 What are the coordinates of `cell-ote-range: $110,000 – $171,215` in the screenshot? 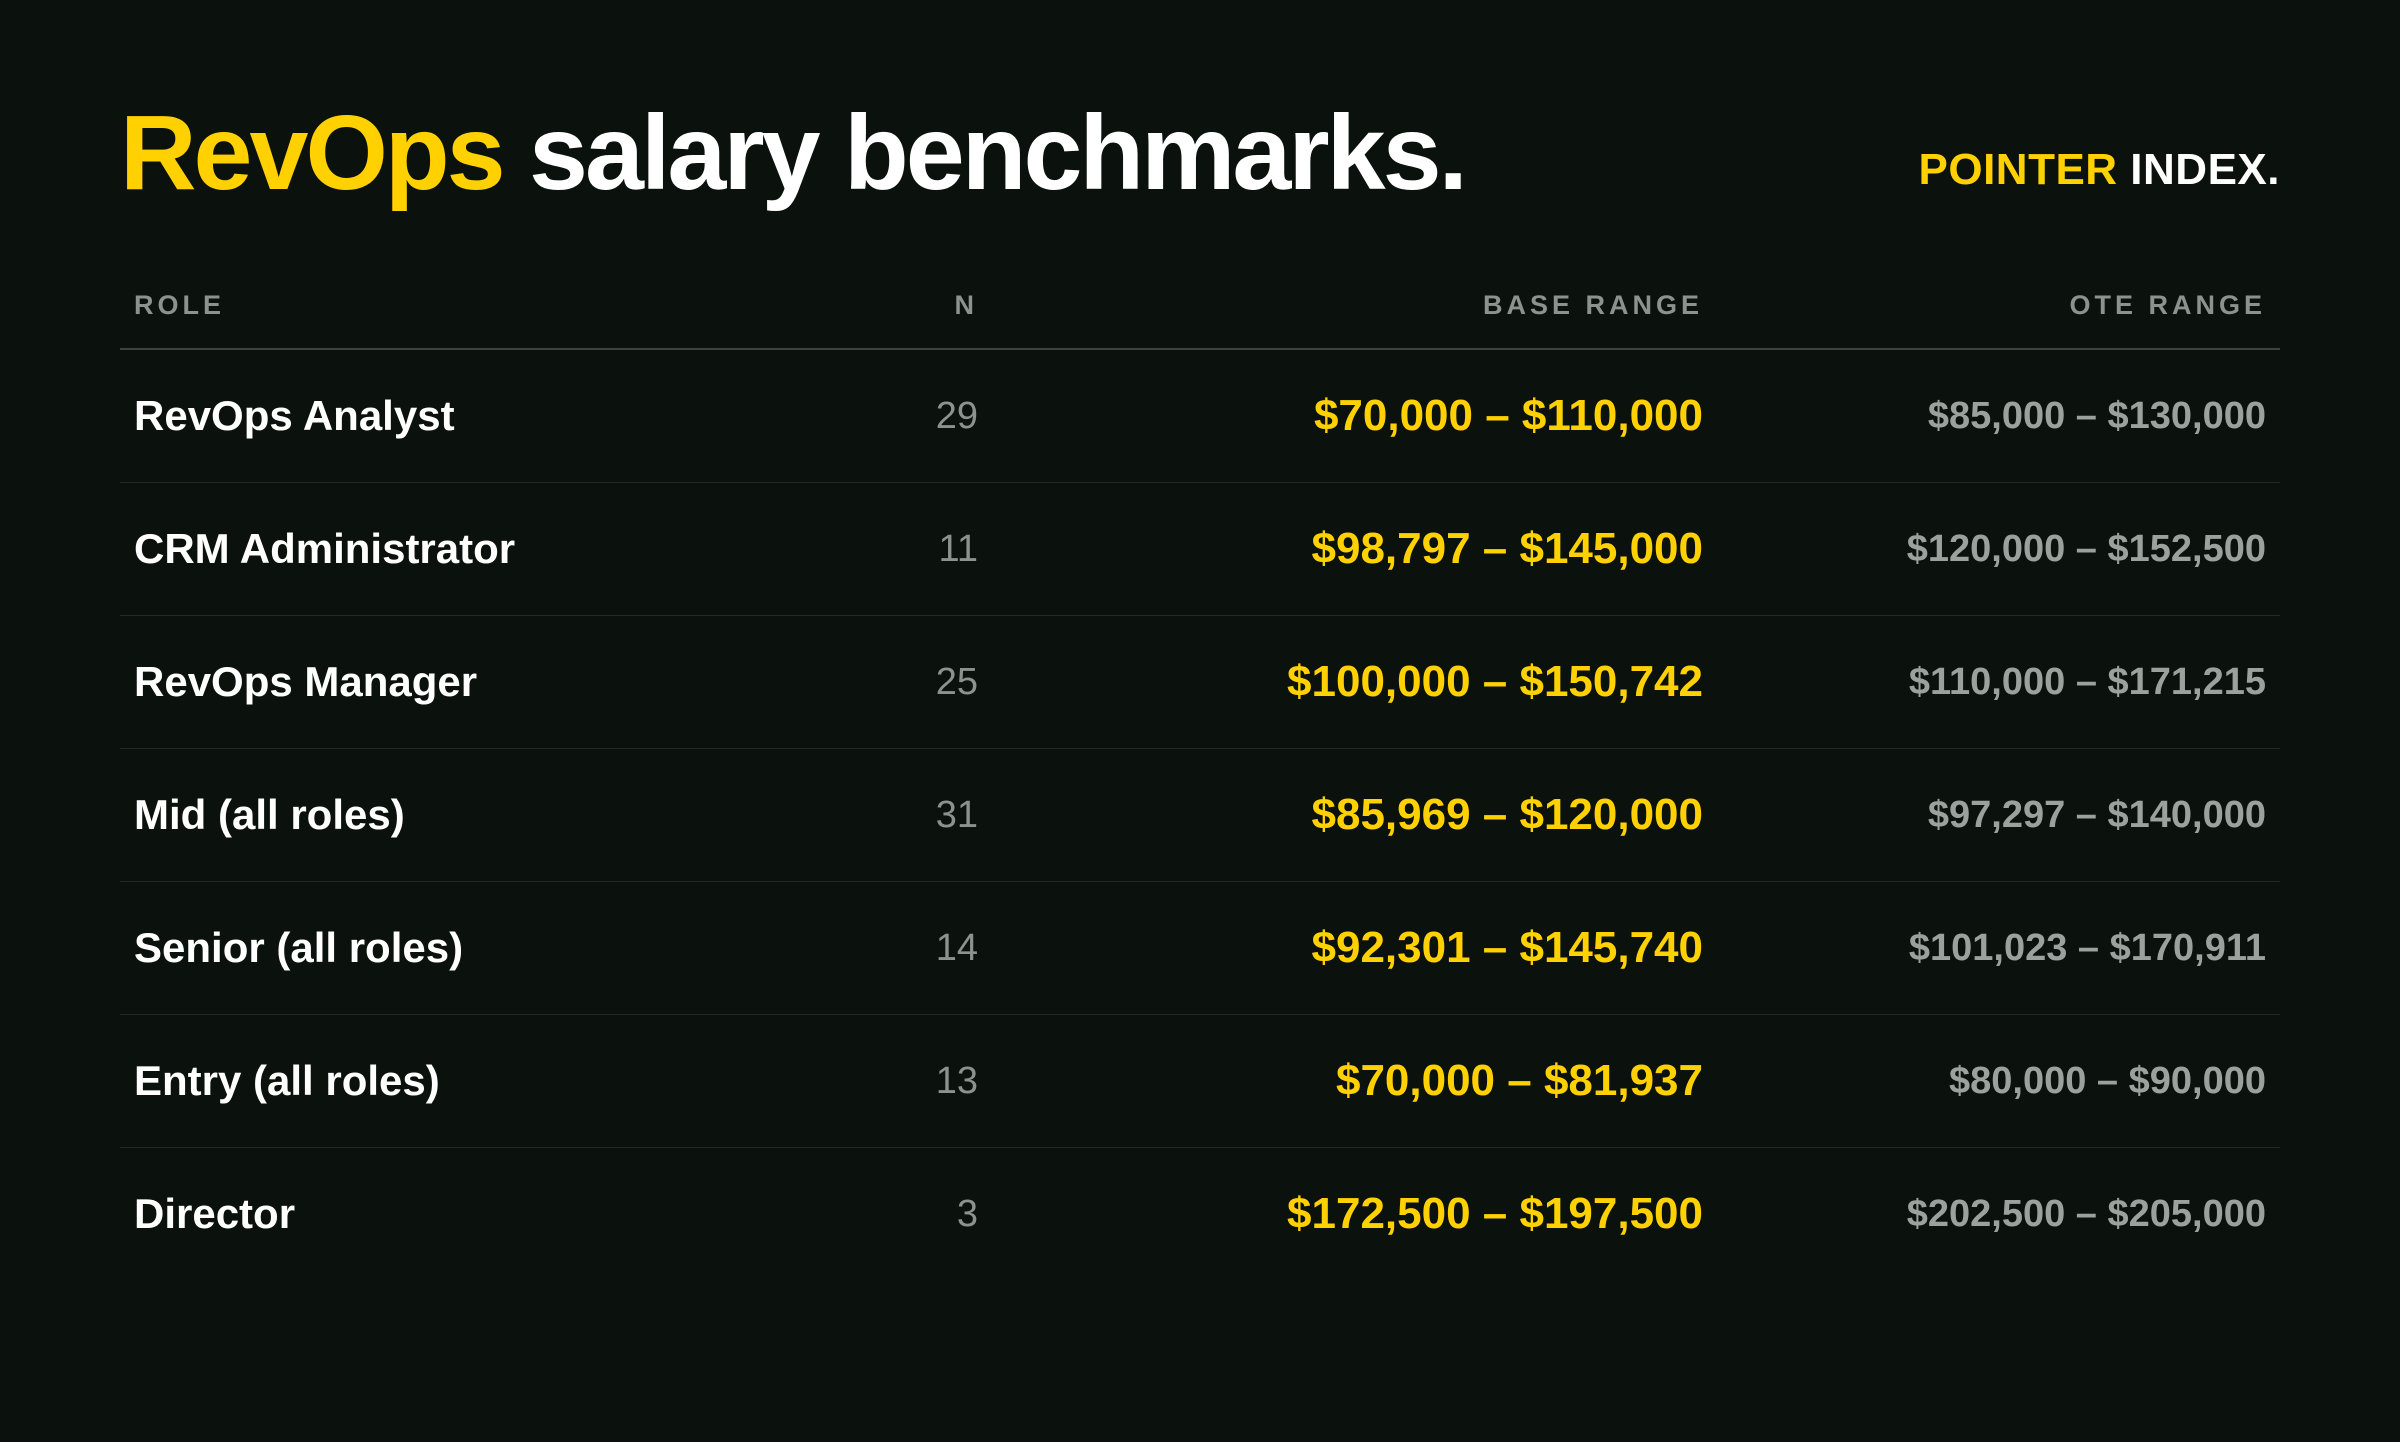 It's located at (1992, 682).